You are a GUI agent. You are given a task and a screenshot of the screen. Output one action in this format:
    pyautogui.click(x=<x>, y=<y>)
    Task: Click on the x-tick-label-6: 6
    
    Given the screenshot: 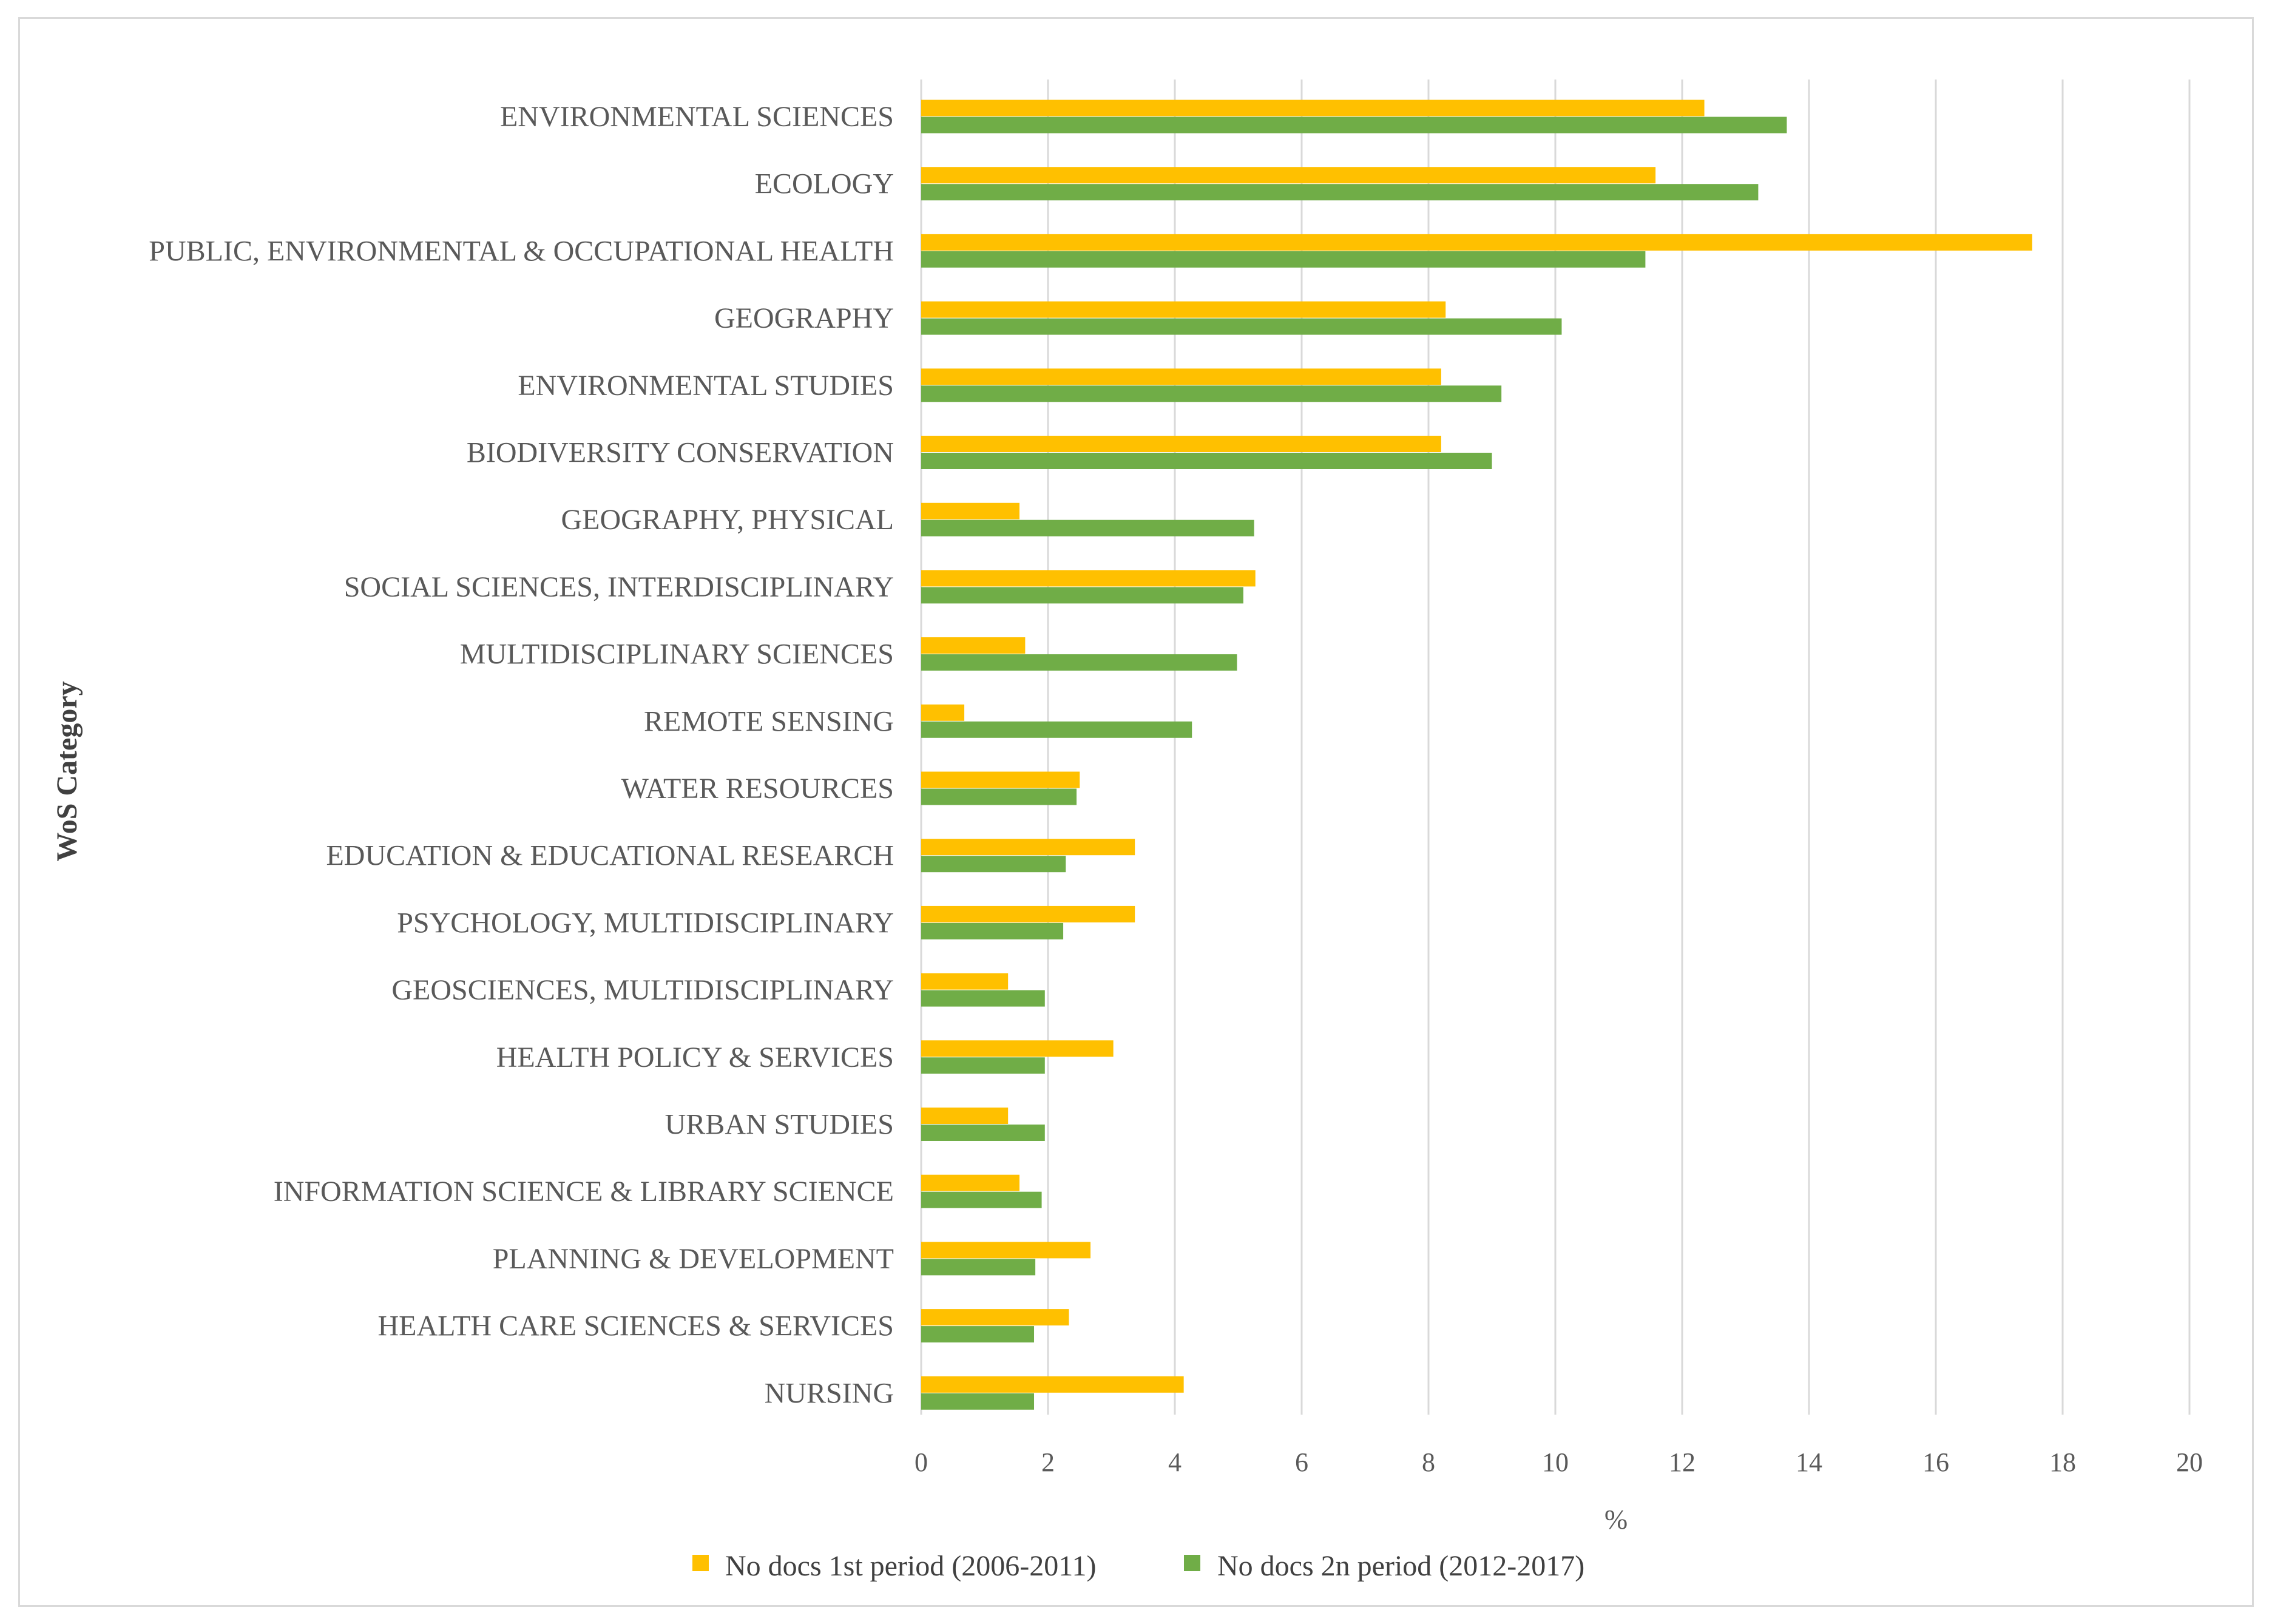 What is the action you would take?
    pyautogui.click(x=1301, y=1462)
    